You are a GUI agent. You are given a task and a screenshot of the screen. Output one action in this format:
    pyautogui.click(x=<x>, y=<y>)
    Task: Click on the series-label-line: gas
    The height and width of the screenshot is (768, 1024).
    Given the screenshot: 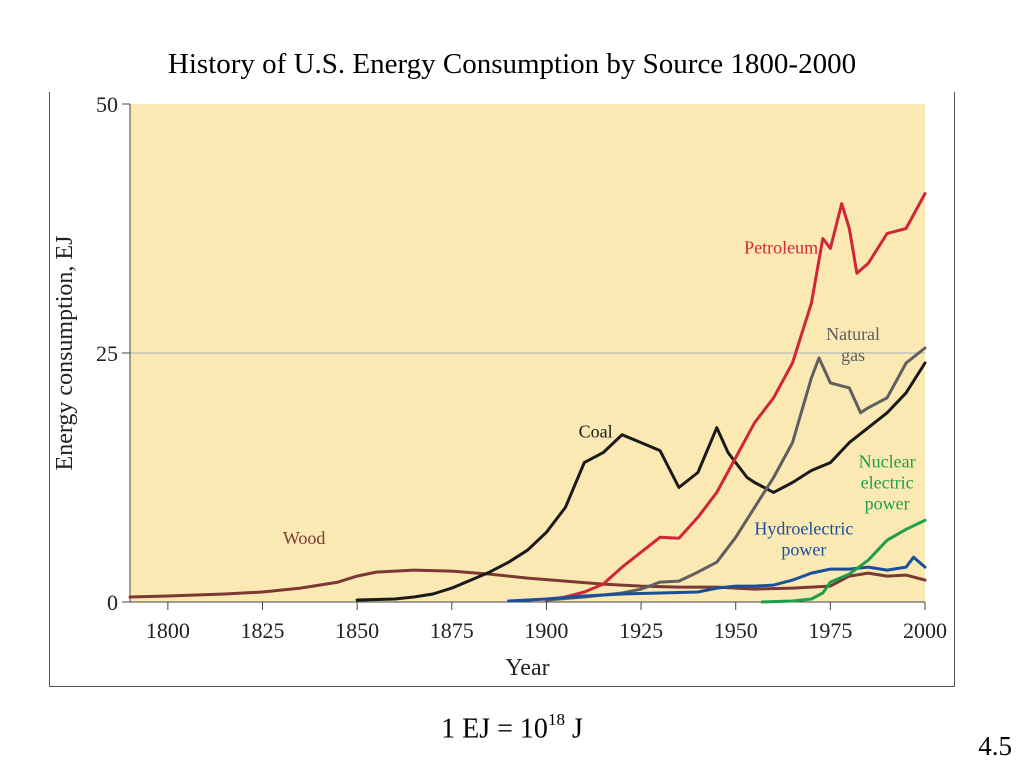 What is the action you would take?
    pyautogui.click(x=853, y=355)
    